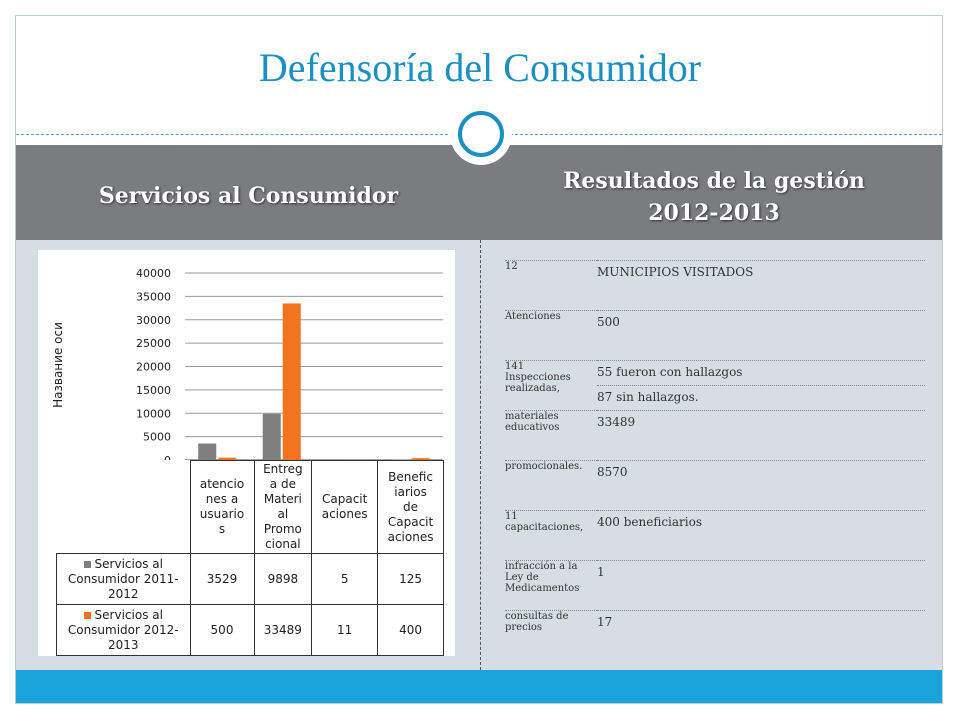 The height and width of the screenshot is (720, 960). Describe the element at coordinates (480, 455) in the screenshot. I see `column-divider` at that location.